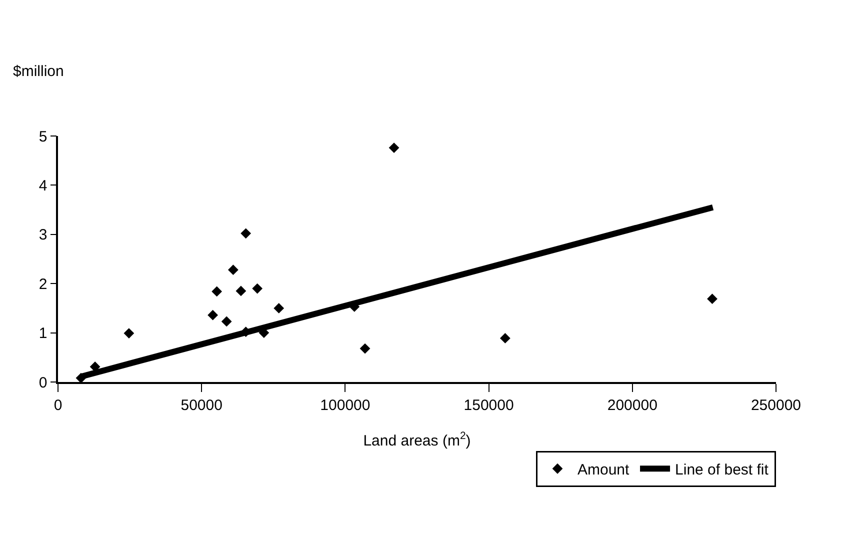  Describe the element at coordinates (38, 71) in the screenshot. I see `y-axis-title: $million` at that location.